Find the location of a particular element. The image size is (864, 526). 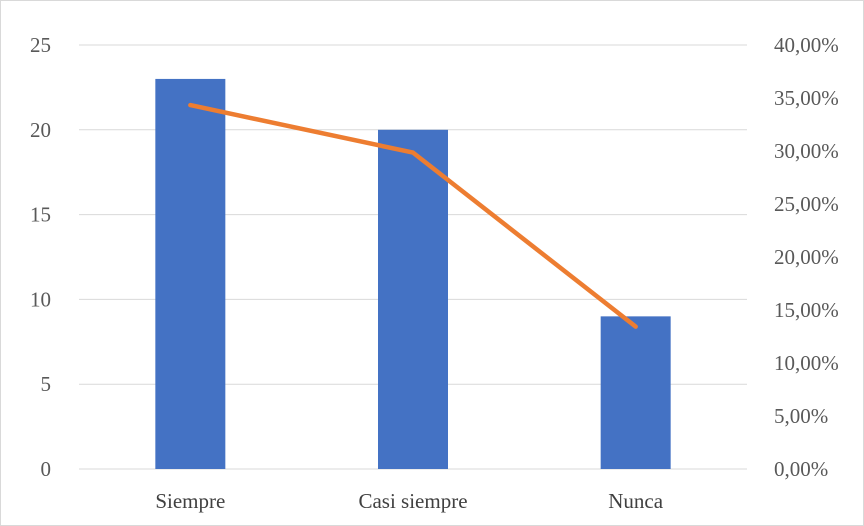

left-axis-tick-labels: 0 5 10 15 20 25 is located at coordinates (40, 257).